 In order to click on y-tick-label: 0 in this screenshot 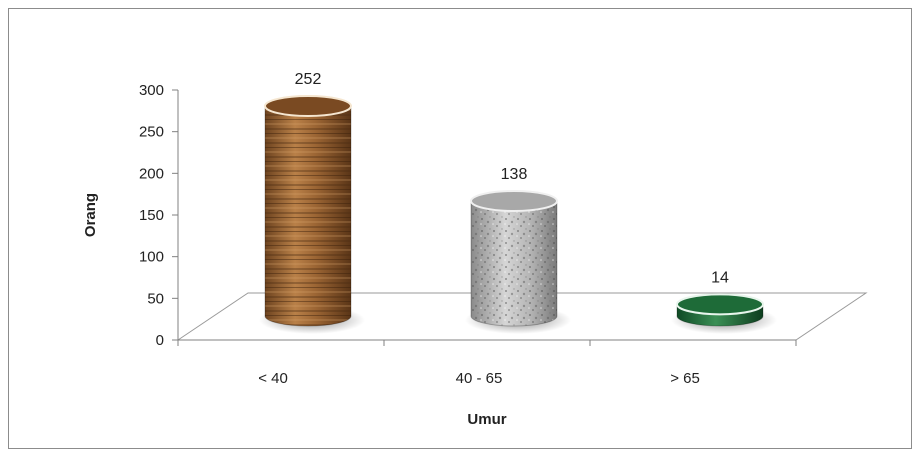, I will do `click(160, 340)`.